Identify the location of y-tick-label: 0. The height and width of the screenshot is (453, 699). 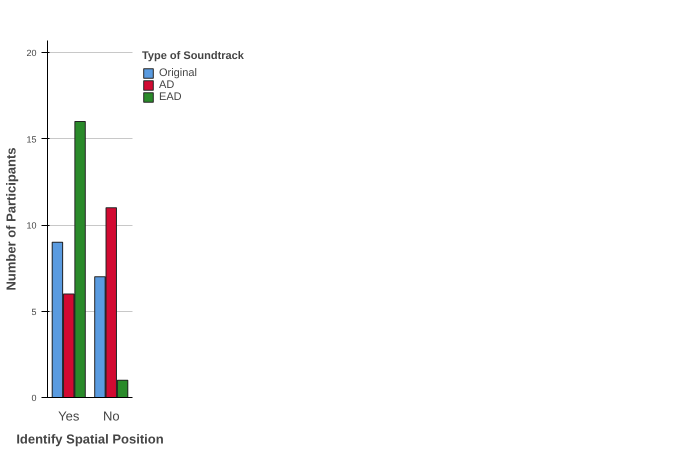
(34, 398).